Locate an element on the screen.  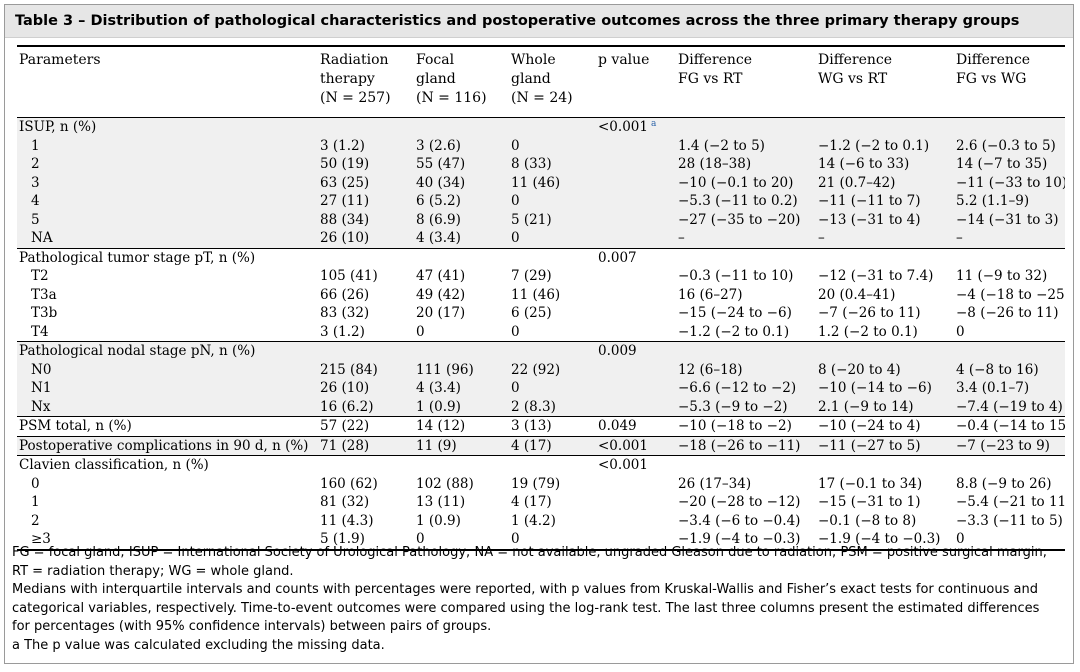
column-header: Radiation therapy (N = 257) is located at coordinates (355, 79).